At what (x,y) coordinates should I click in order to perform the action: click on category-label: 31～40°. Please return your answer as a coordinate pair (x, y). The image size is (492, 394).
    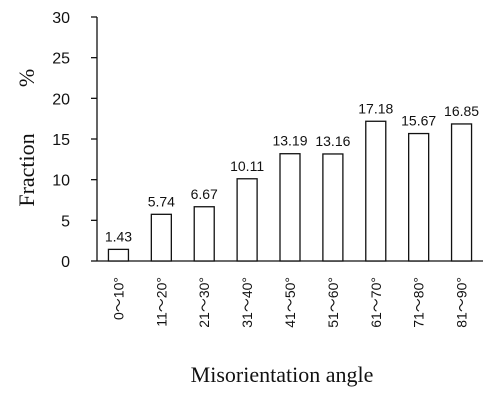
    Looking at the image, I should click on (247, 302).